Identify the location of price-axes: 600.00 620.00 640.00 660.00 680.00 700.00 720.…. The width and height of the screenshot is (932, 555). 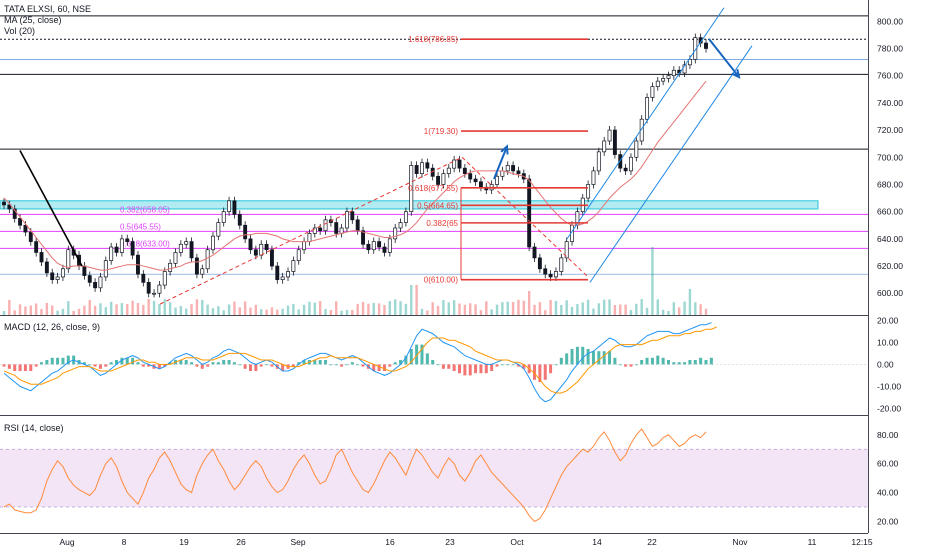
(890, 271).